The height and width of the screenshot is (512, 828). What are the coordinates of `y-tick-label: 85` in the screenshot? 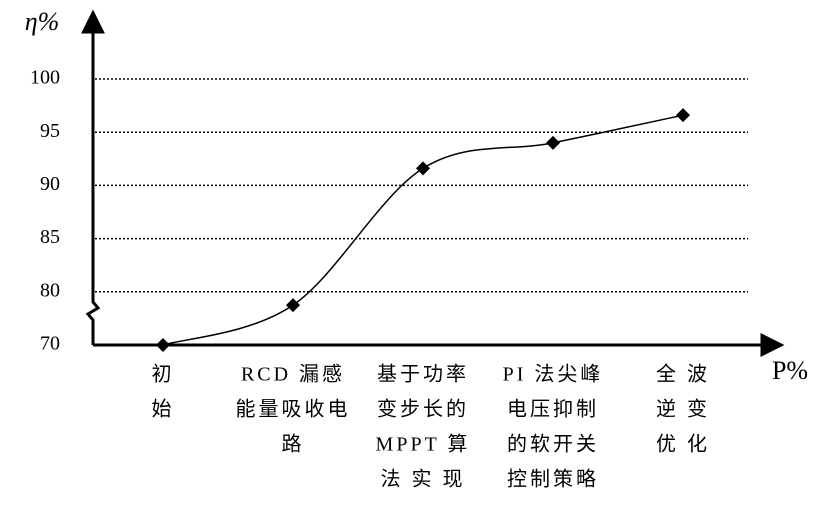 It's located at (50, 237).